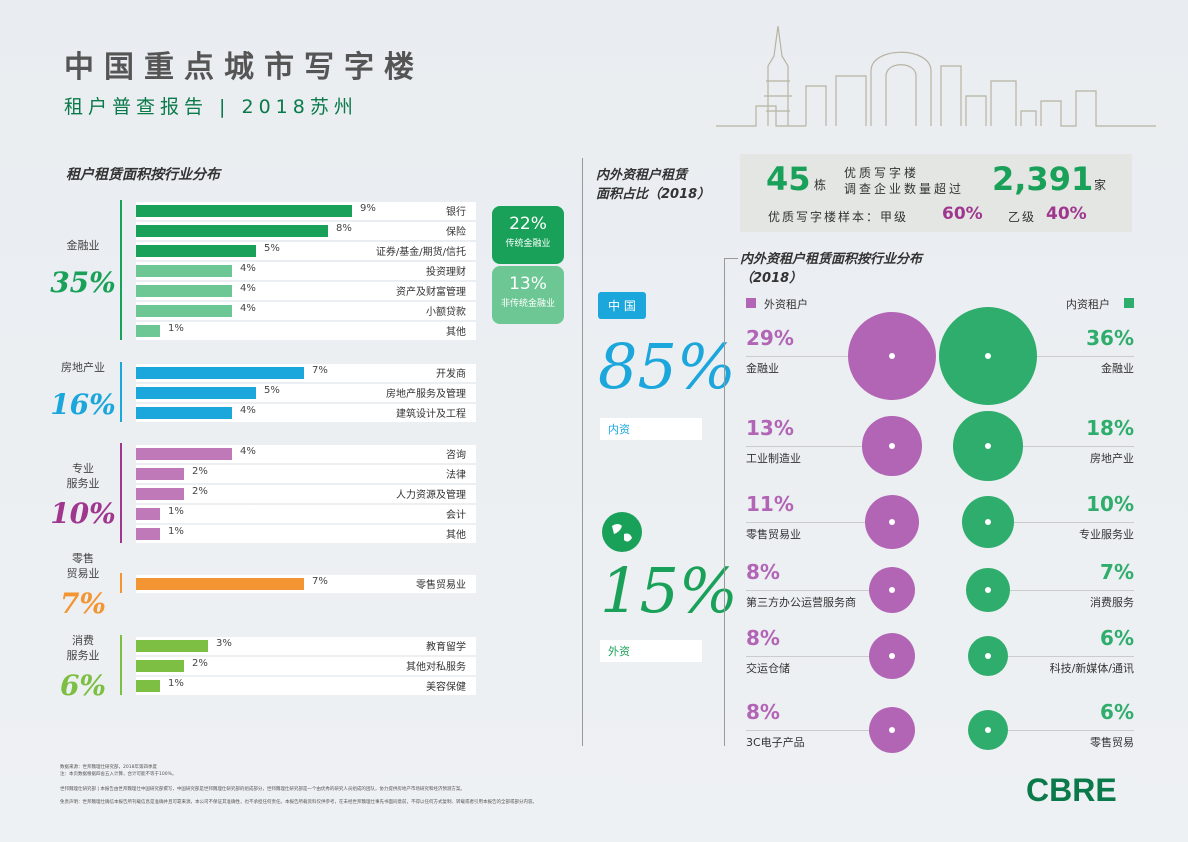  What do you see at coordinates (83, 404) in the screenshot?
I see `category-pct: 16%` at bounding box center [83, 404].